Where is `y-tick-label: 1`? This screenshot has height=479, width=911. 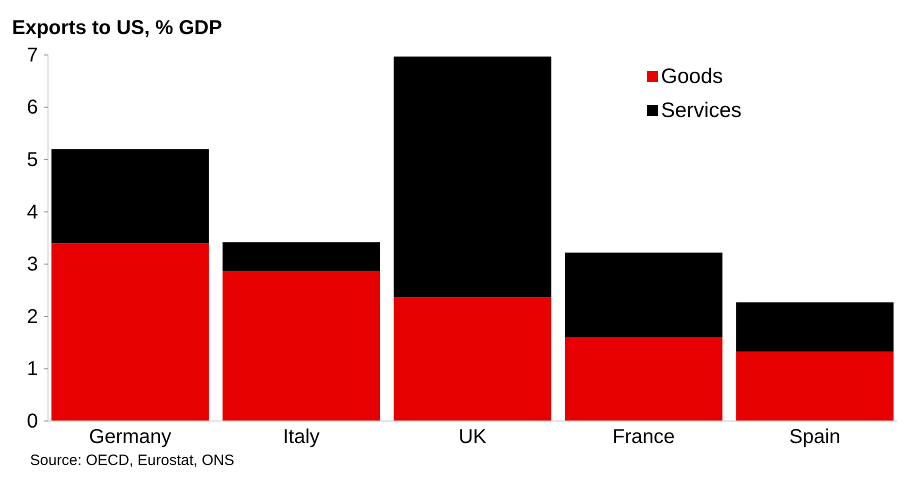
y-tick-label: 1 is located at coordinates (32, 369).